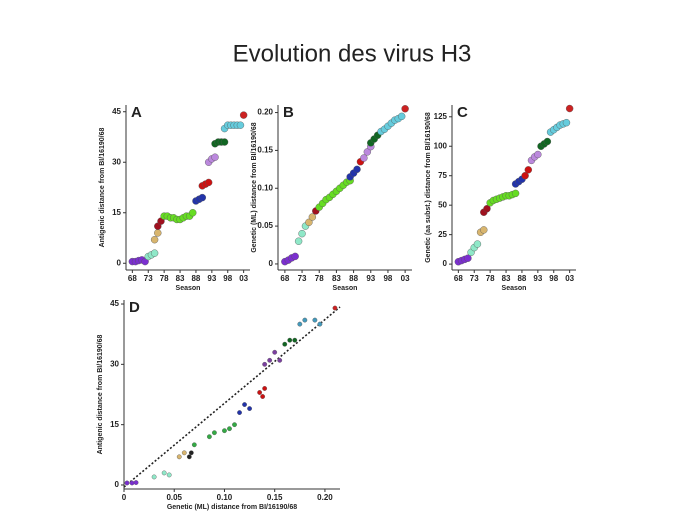 Image resolution: width=689 pixels, height=517 pixels. What do you see at coordinates (100, 394) in the screenshot?
I see `y-axis-label: Antigenic distance from BI/16190/68` at bounding box center [100, 394].